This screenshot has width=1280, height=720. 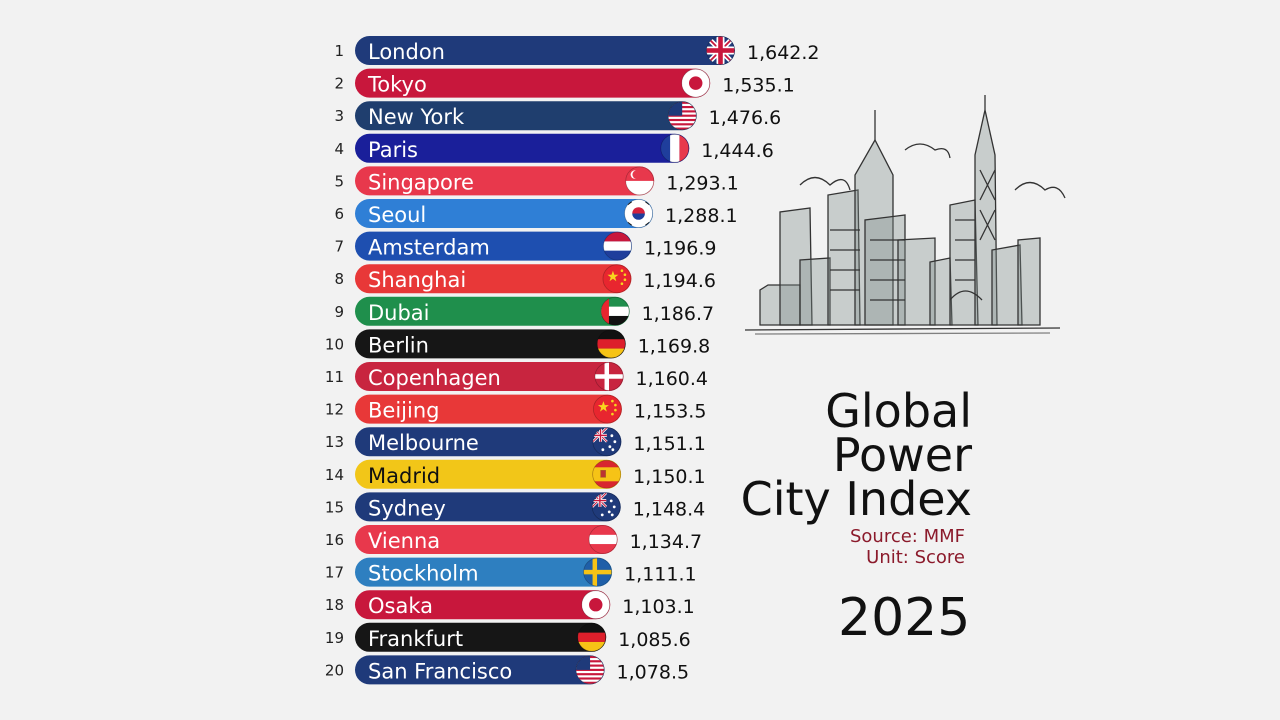 What do you see at coordinates (617, 246) in the screenshot?
I see `netherlands-flag-icon` at bounding box center [617, 246].